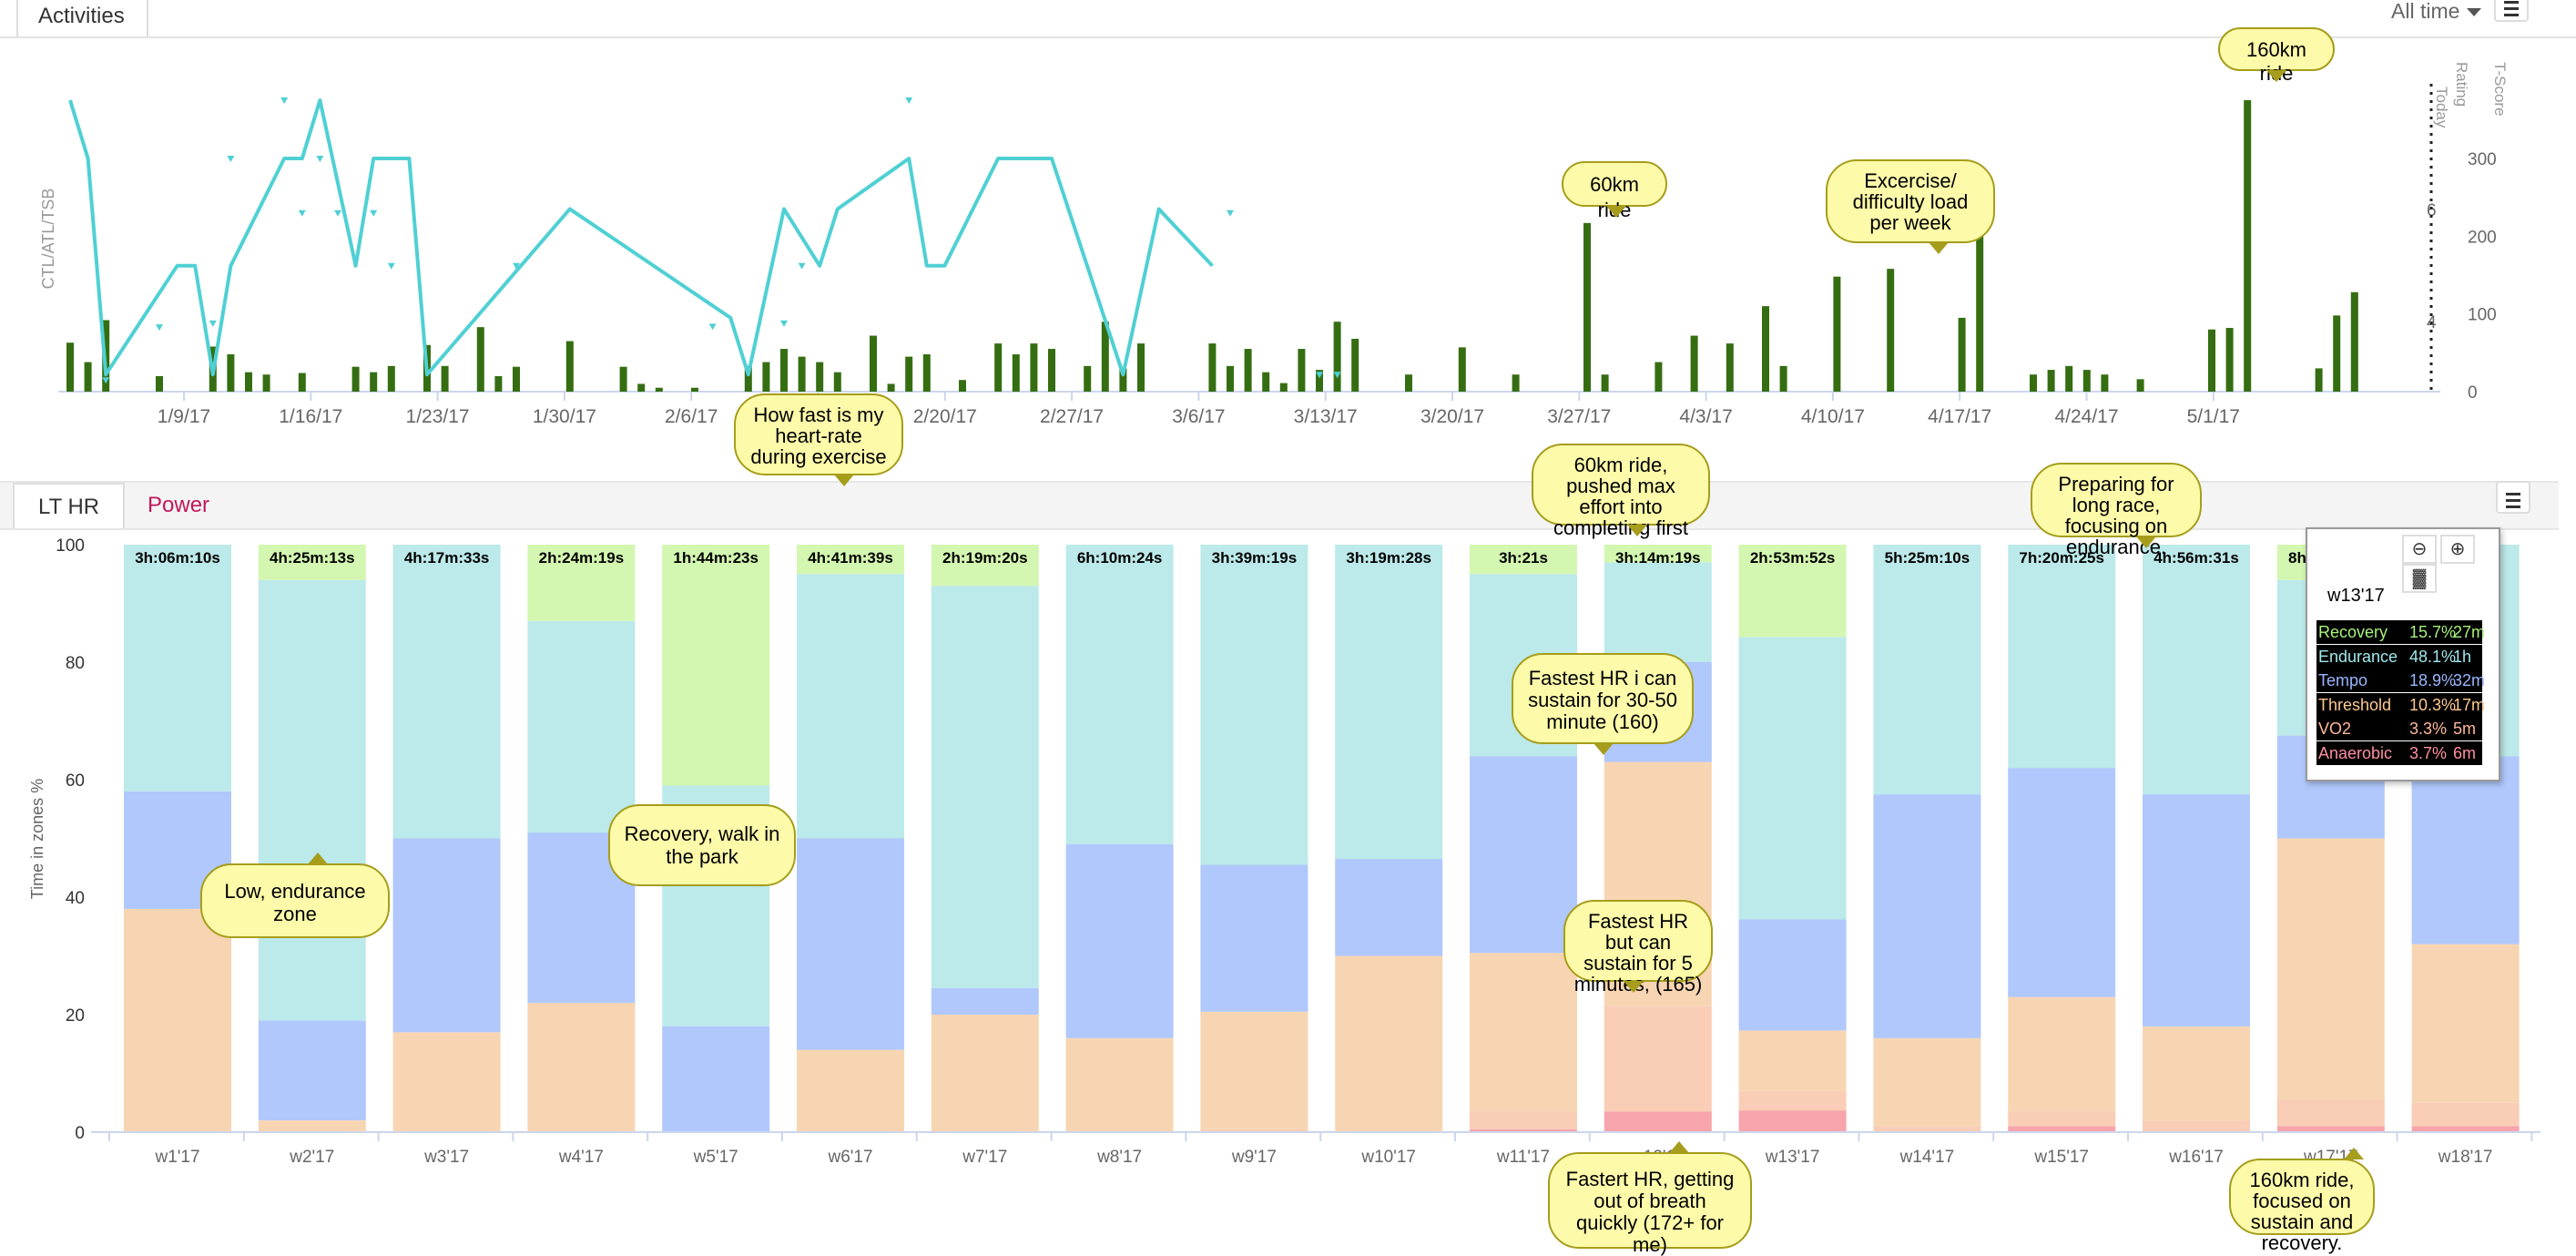  What do you see at coordinates (2436, 11) in the screenshot?
I see `range-dropdown: All time` at bounding box center [2436, 11].